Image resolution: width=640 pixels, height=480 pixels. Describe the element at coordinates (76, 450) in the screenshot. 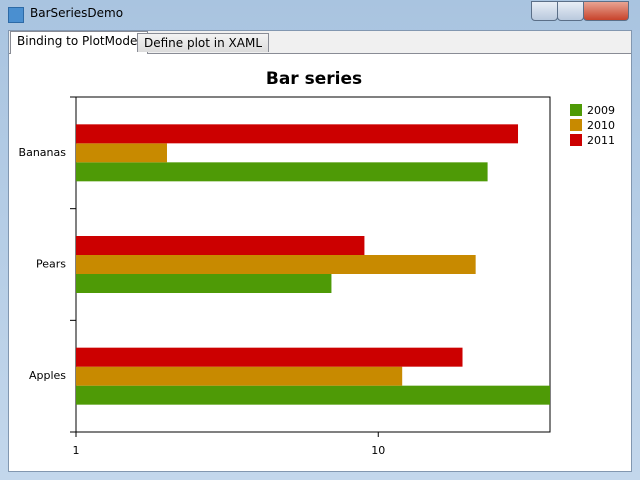

I see `x-tick-label: 1` at that location.